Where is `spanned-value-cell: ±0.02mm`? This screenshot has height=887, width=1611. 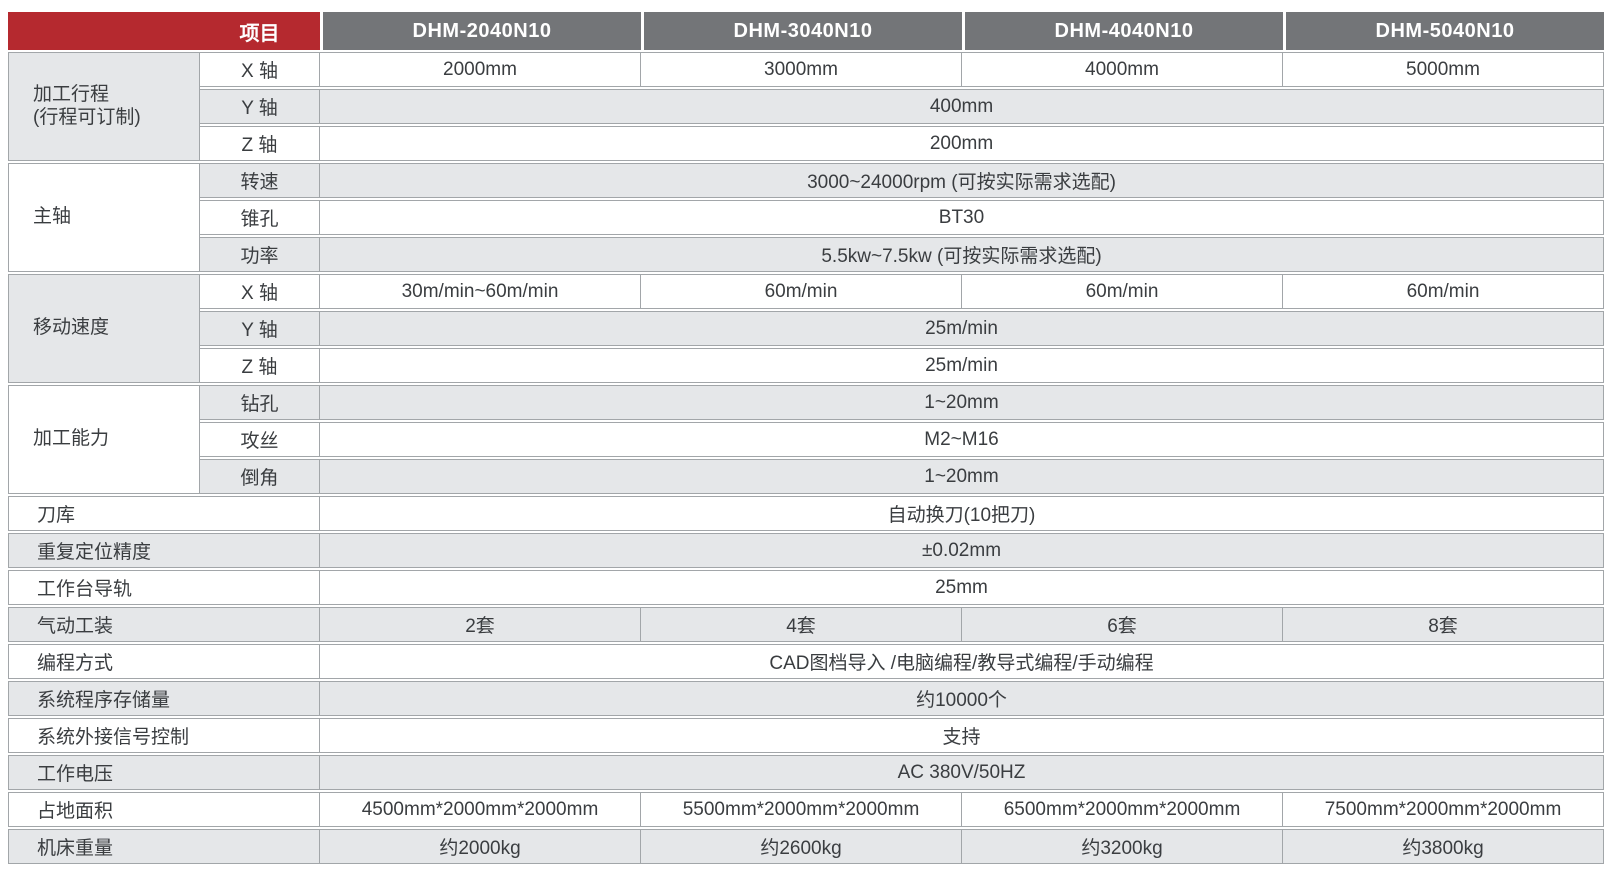
spanned-value-cell: ±0.02mm is located at coordinates (962, 550).